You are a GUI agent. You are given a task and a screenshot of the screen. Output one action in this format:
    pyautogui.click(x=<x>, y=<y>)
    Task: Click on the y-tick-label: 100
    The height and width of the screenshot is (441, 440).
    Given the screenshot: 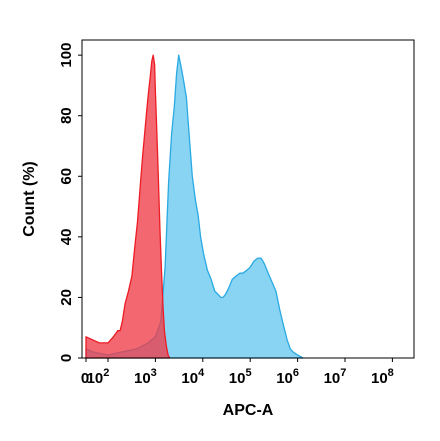 What is the action you would take?
    pyautogui.click(x=66, y=55)
    